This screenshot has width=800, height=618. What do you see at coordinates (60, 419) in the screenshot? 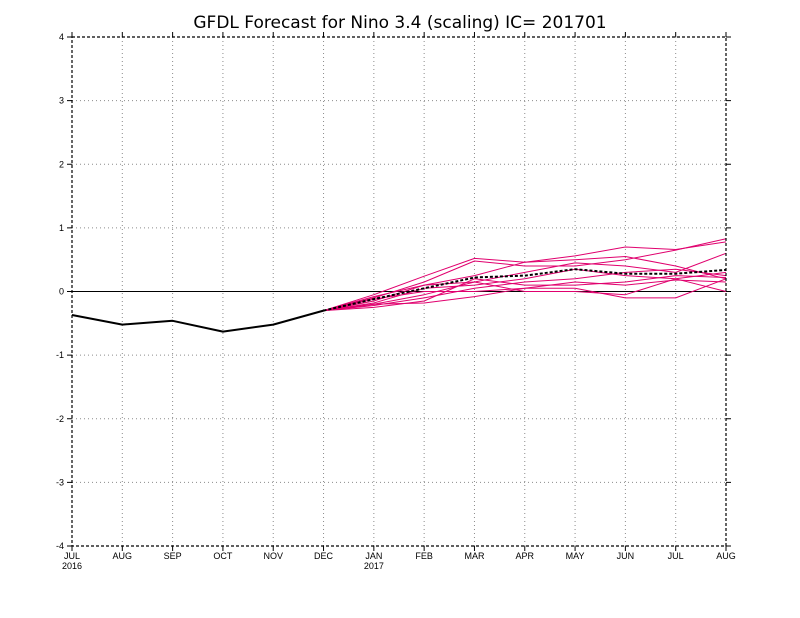
I see `y-tick-label: -2` at bounding box center [60, 419].